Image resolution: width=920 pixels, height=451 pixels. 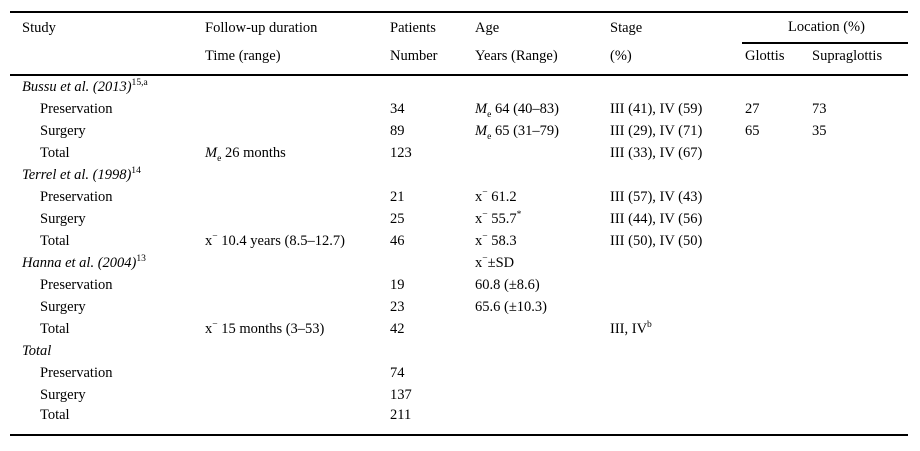 What do you see at coordinates (459, 309) in the screenshot?
I see `table-row: Surgery 23 65.6 (±10.3)` at bounding box center [459, 309].